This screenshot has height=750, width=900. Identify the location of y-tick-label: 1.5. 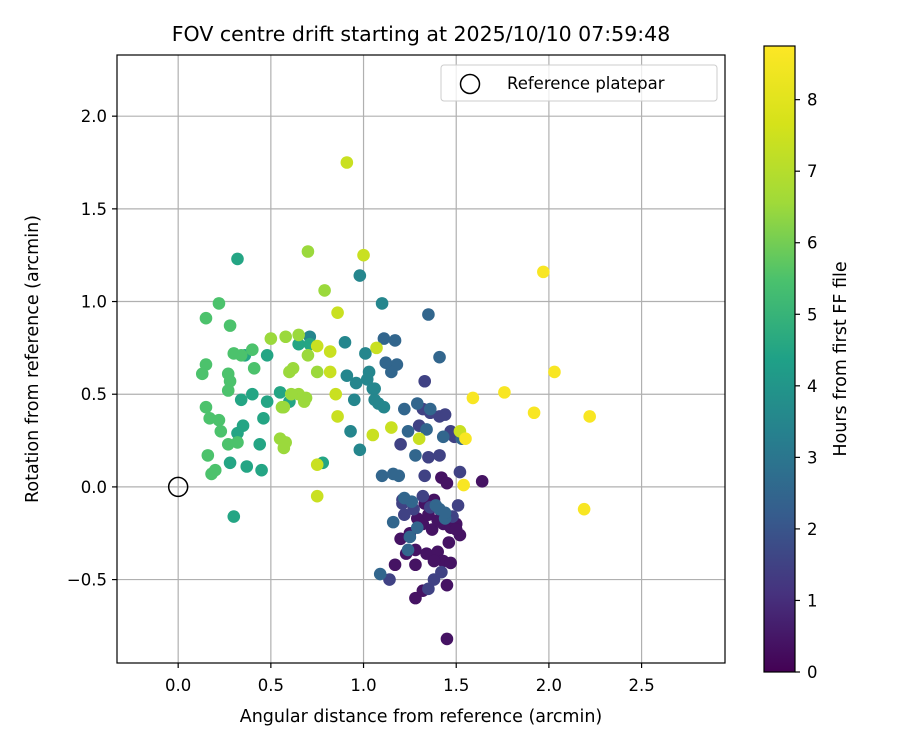
(94, 209).